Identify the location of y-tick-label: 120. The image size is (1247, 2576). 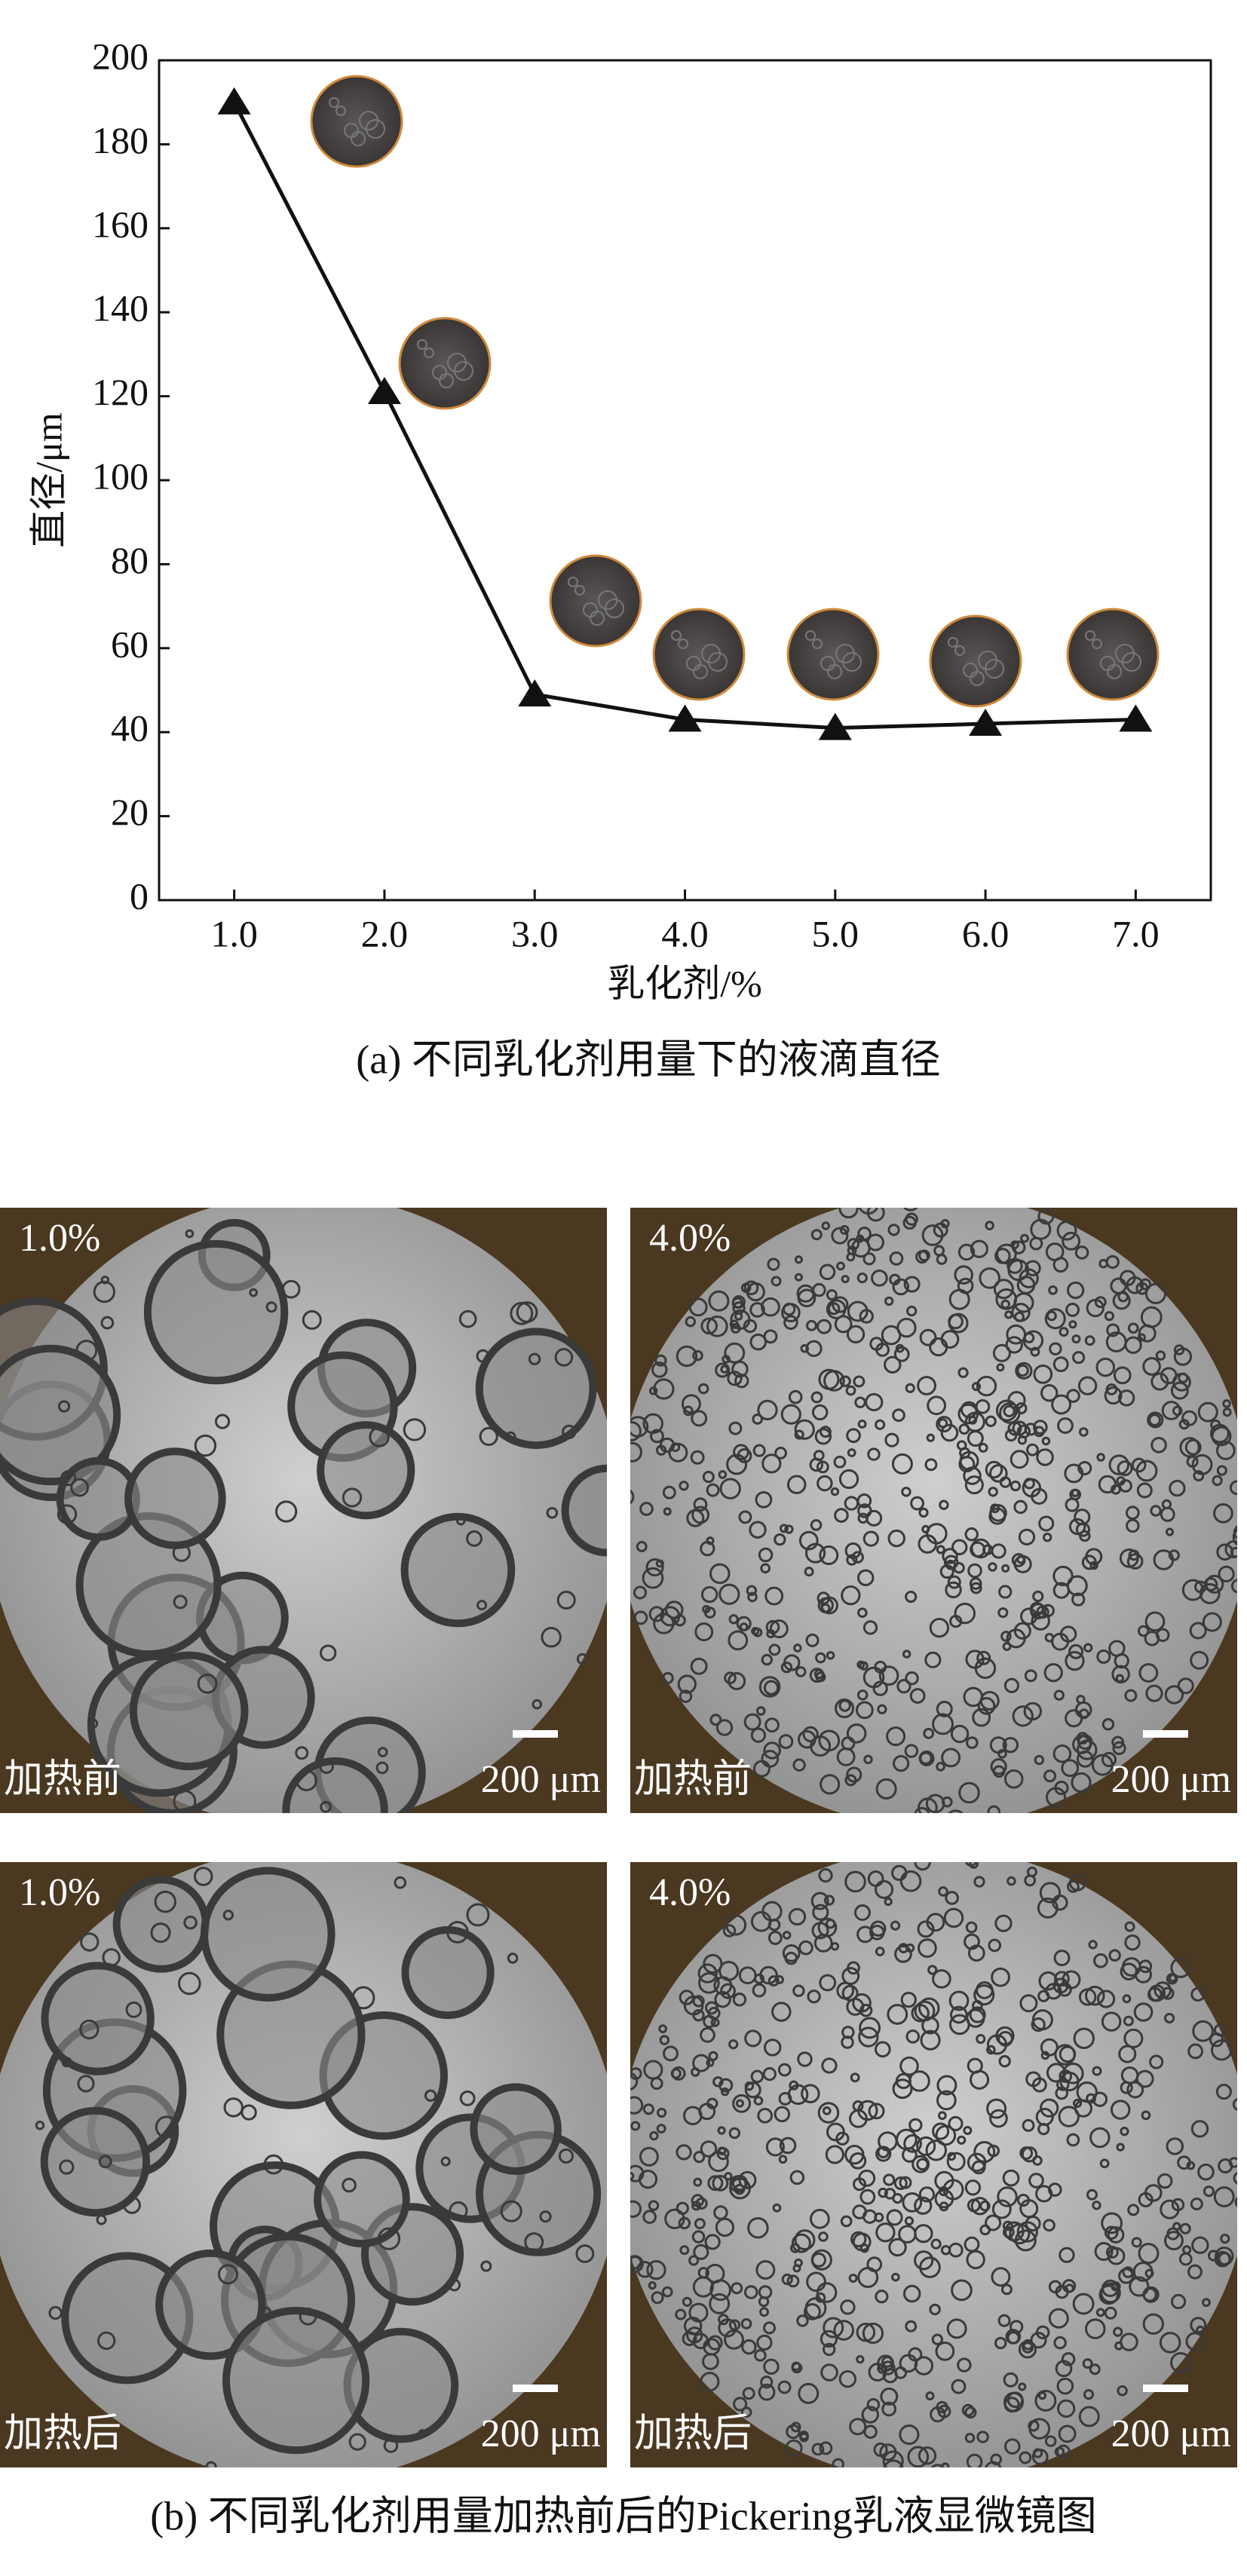
(120, 392).